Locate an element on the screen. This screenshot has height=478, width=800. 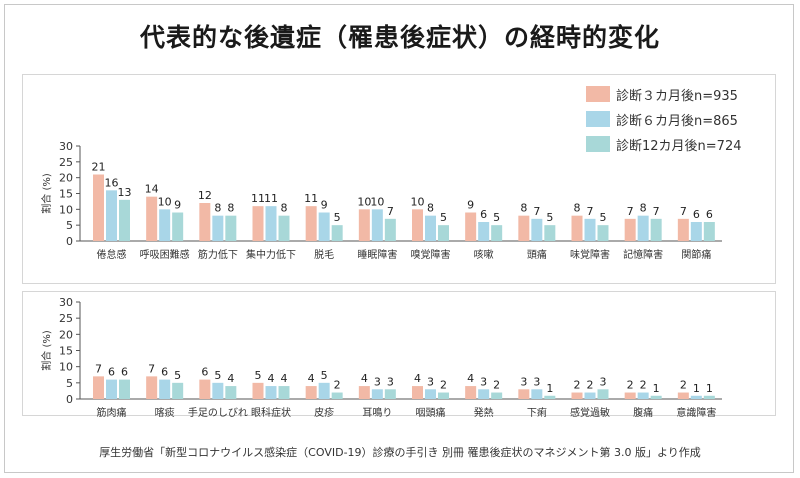
data-label-bottom-0-2: 6 is located at coordinates (124, 372).